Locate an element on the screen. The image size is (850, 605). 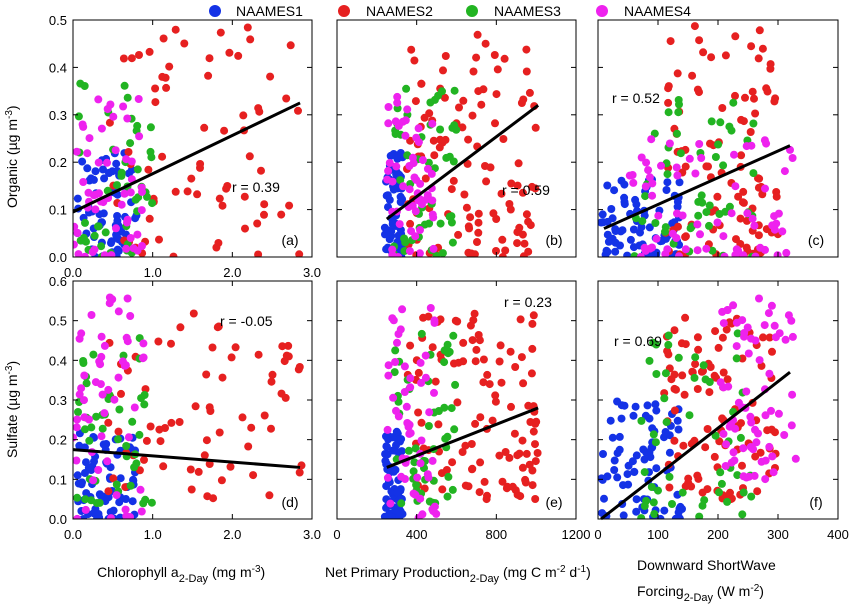
y-tick-label: 0.3 is located at coordinates (58, 400).